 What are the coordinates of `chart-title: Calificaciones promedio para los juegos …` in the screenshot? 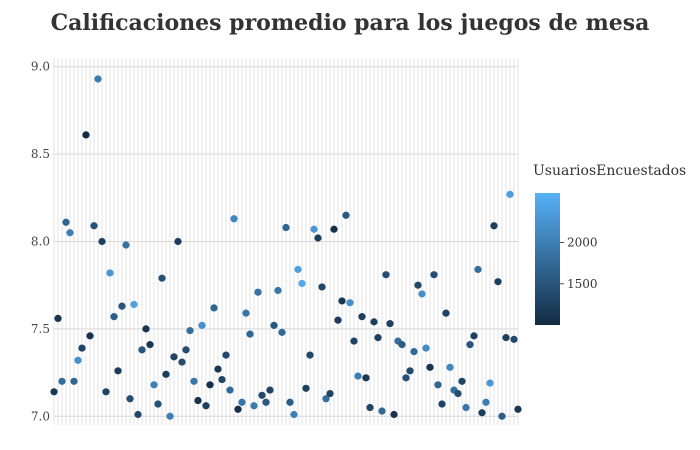 It's located at (350, 23).